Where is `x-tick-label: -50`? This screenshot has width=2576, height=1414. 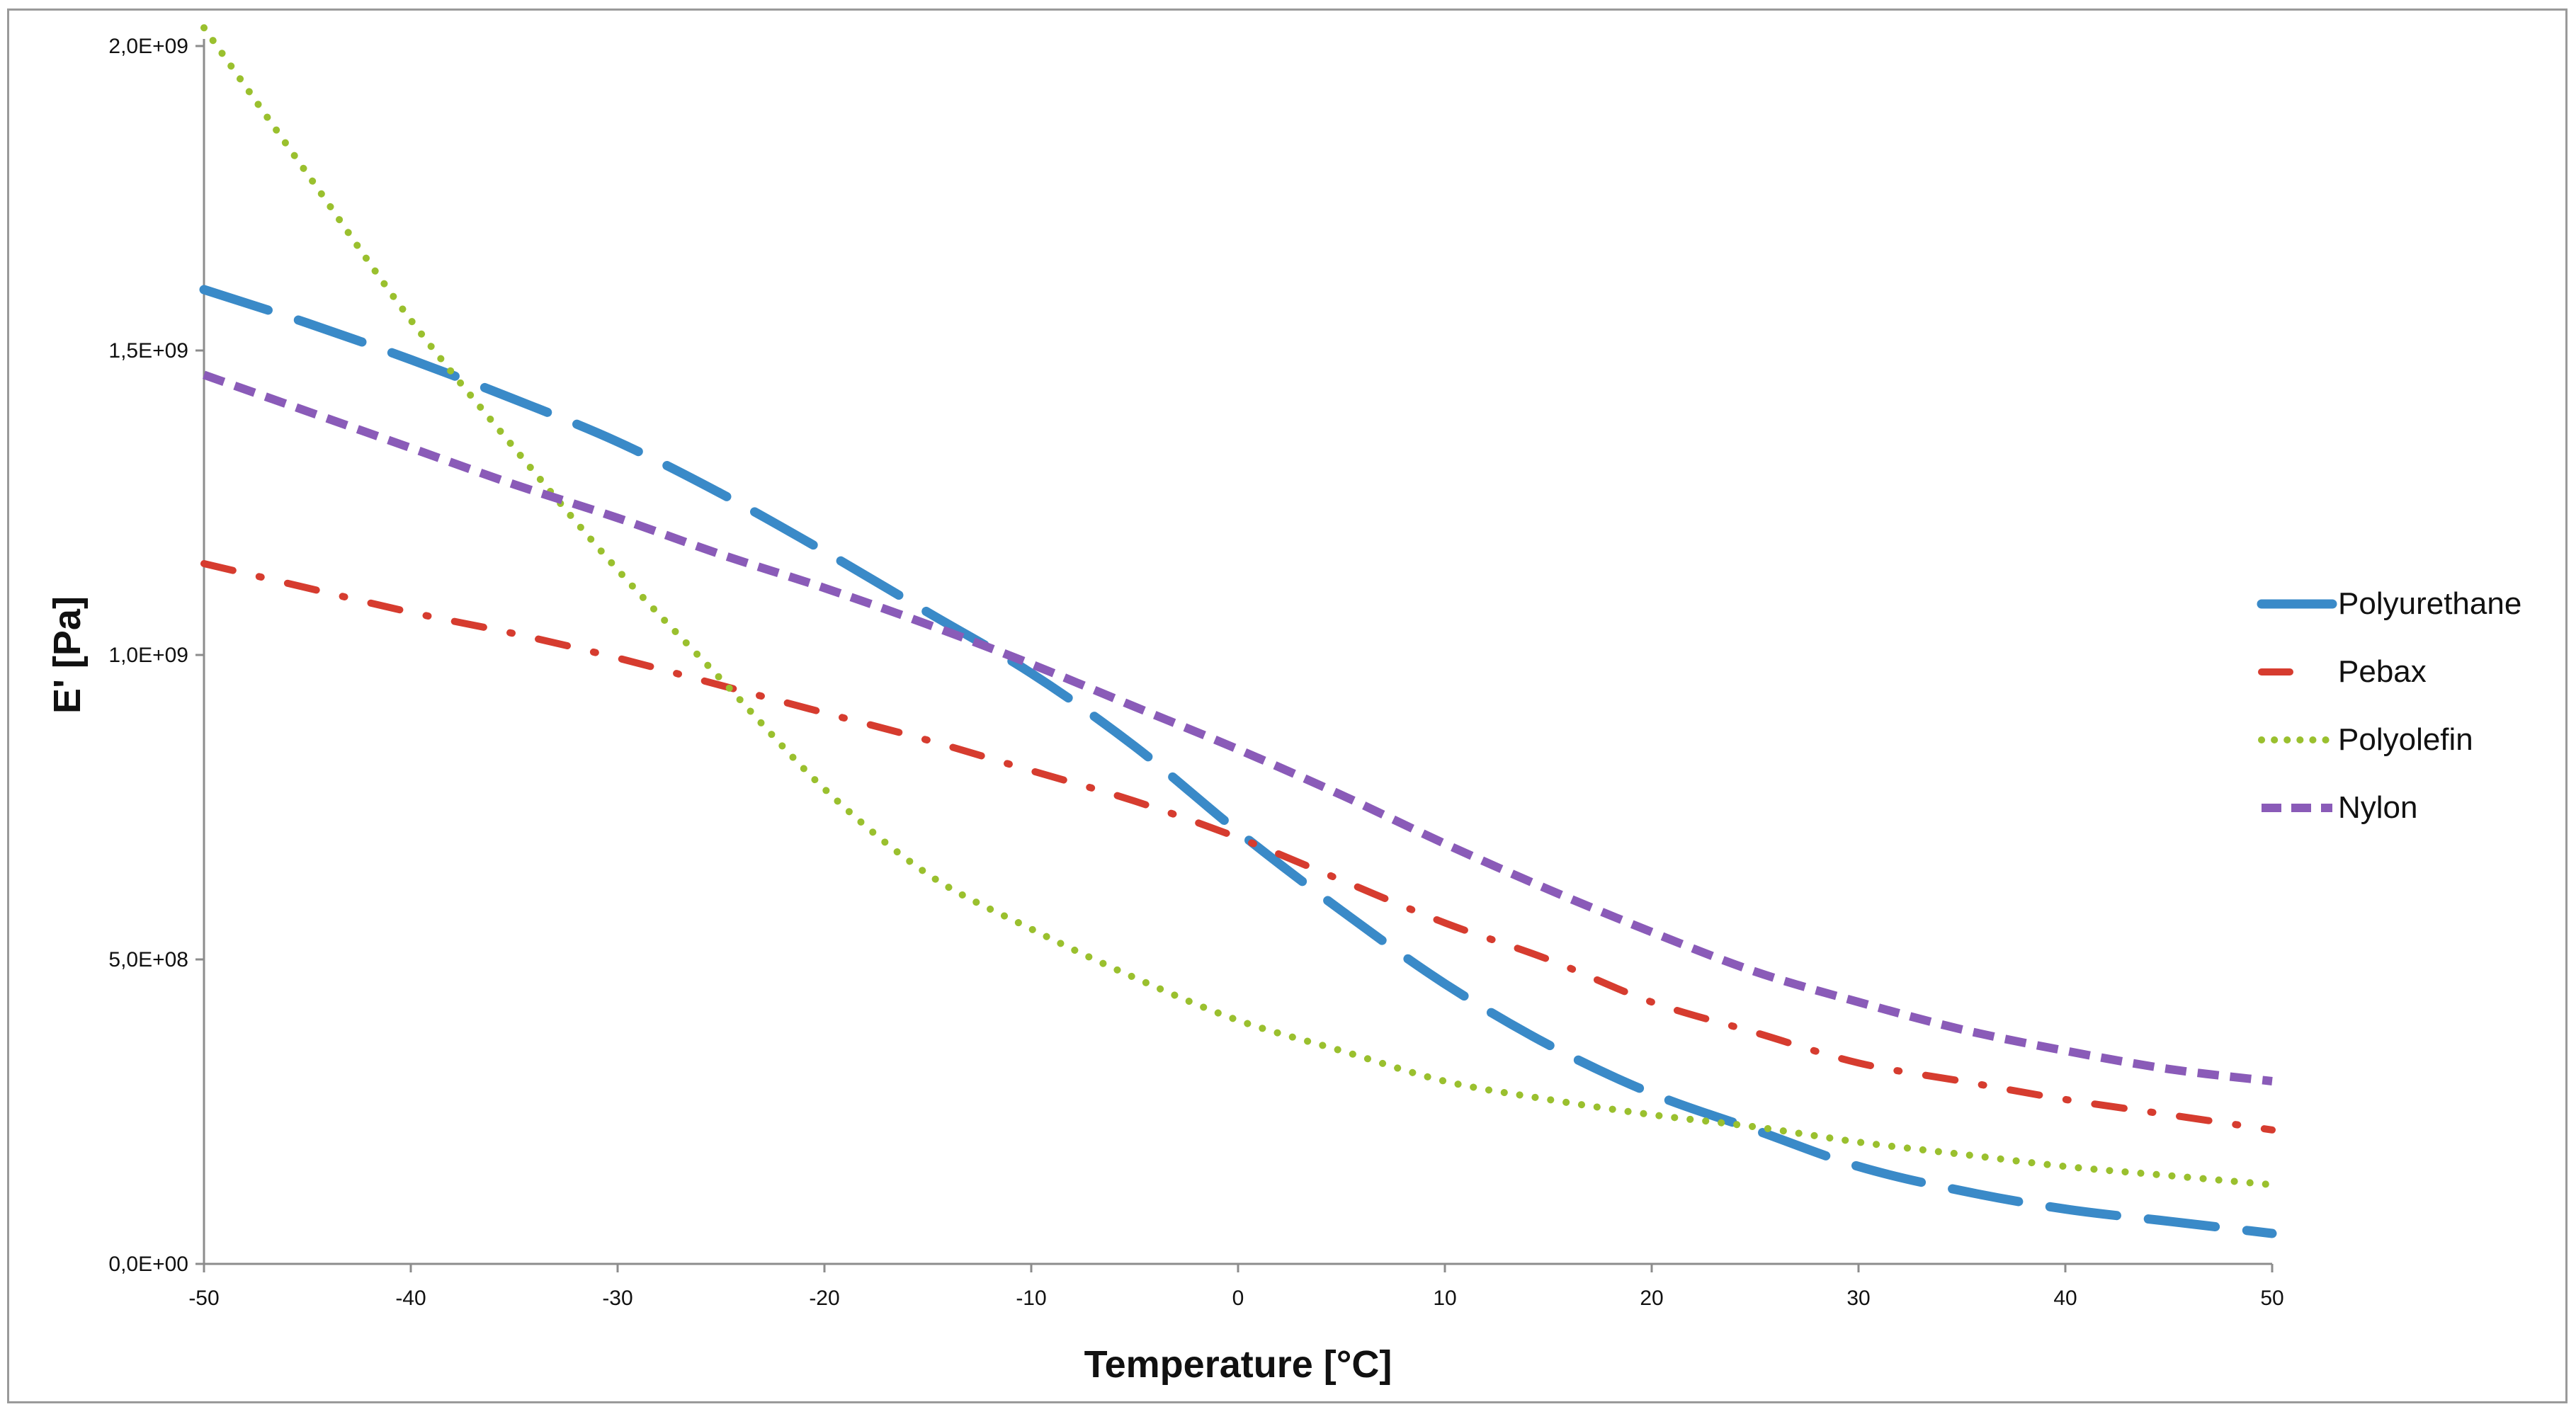
x-tick-label: -50 is located at coordinates (203, 1298).